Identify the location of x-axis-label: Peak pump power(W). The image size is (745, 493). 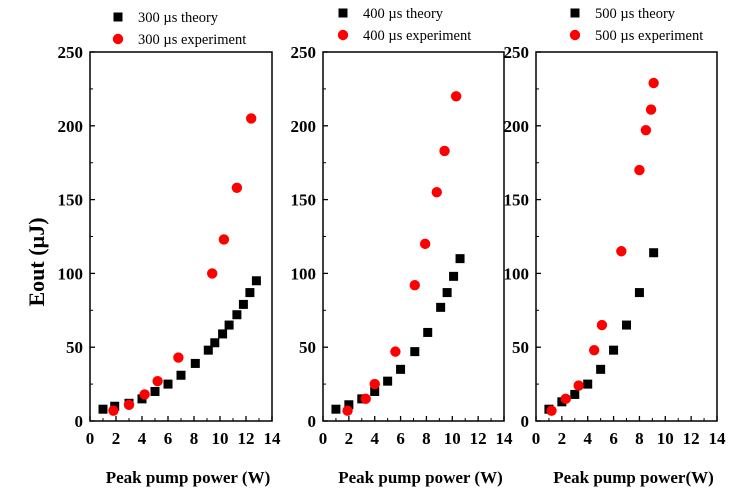
(633, 477).